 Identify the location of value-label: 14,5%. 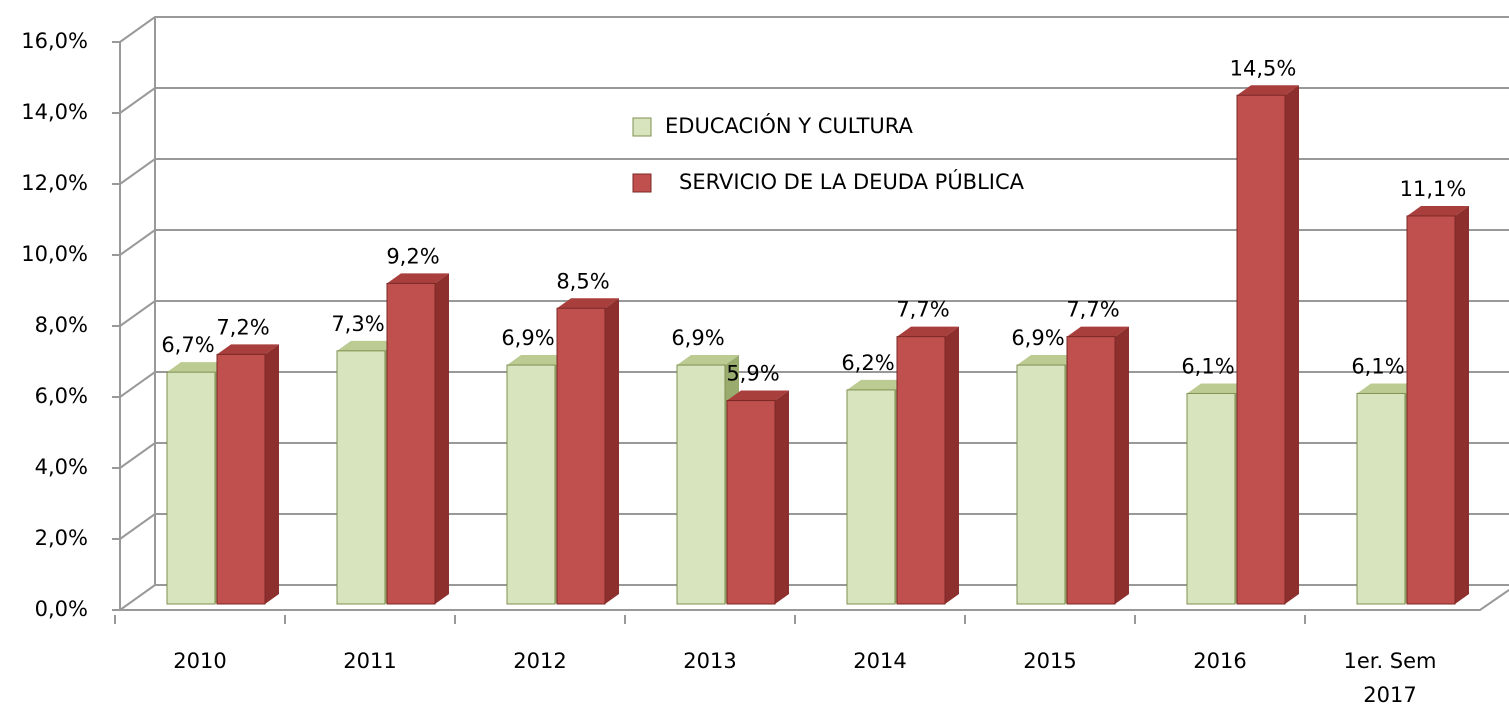
(1263, 68).